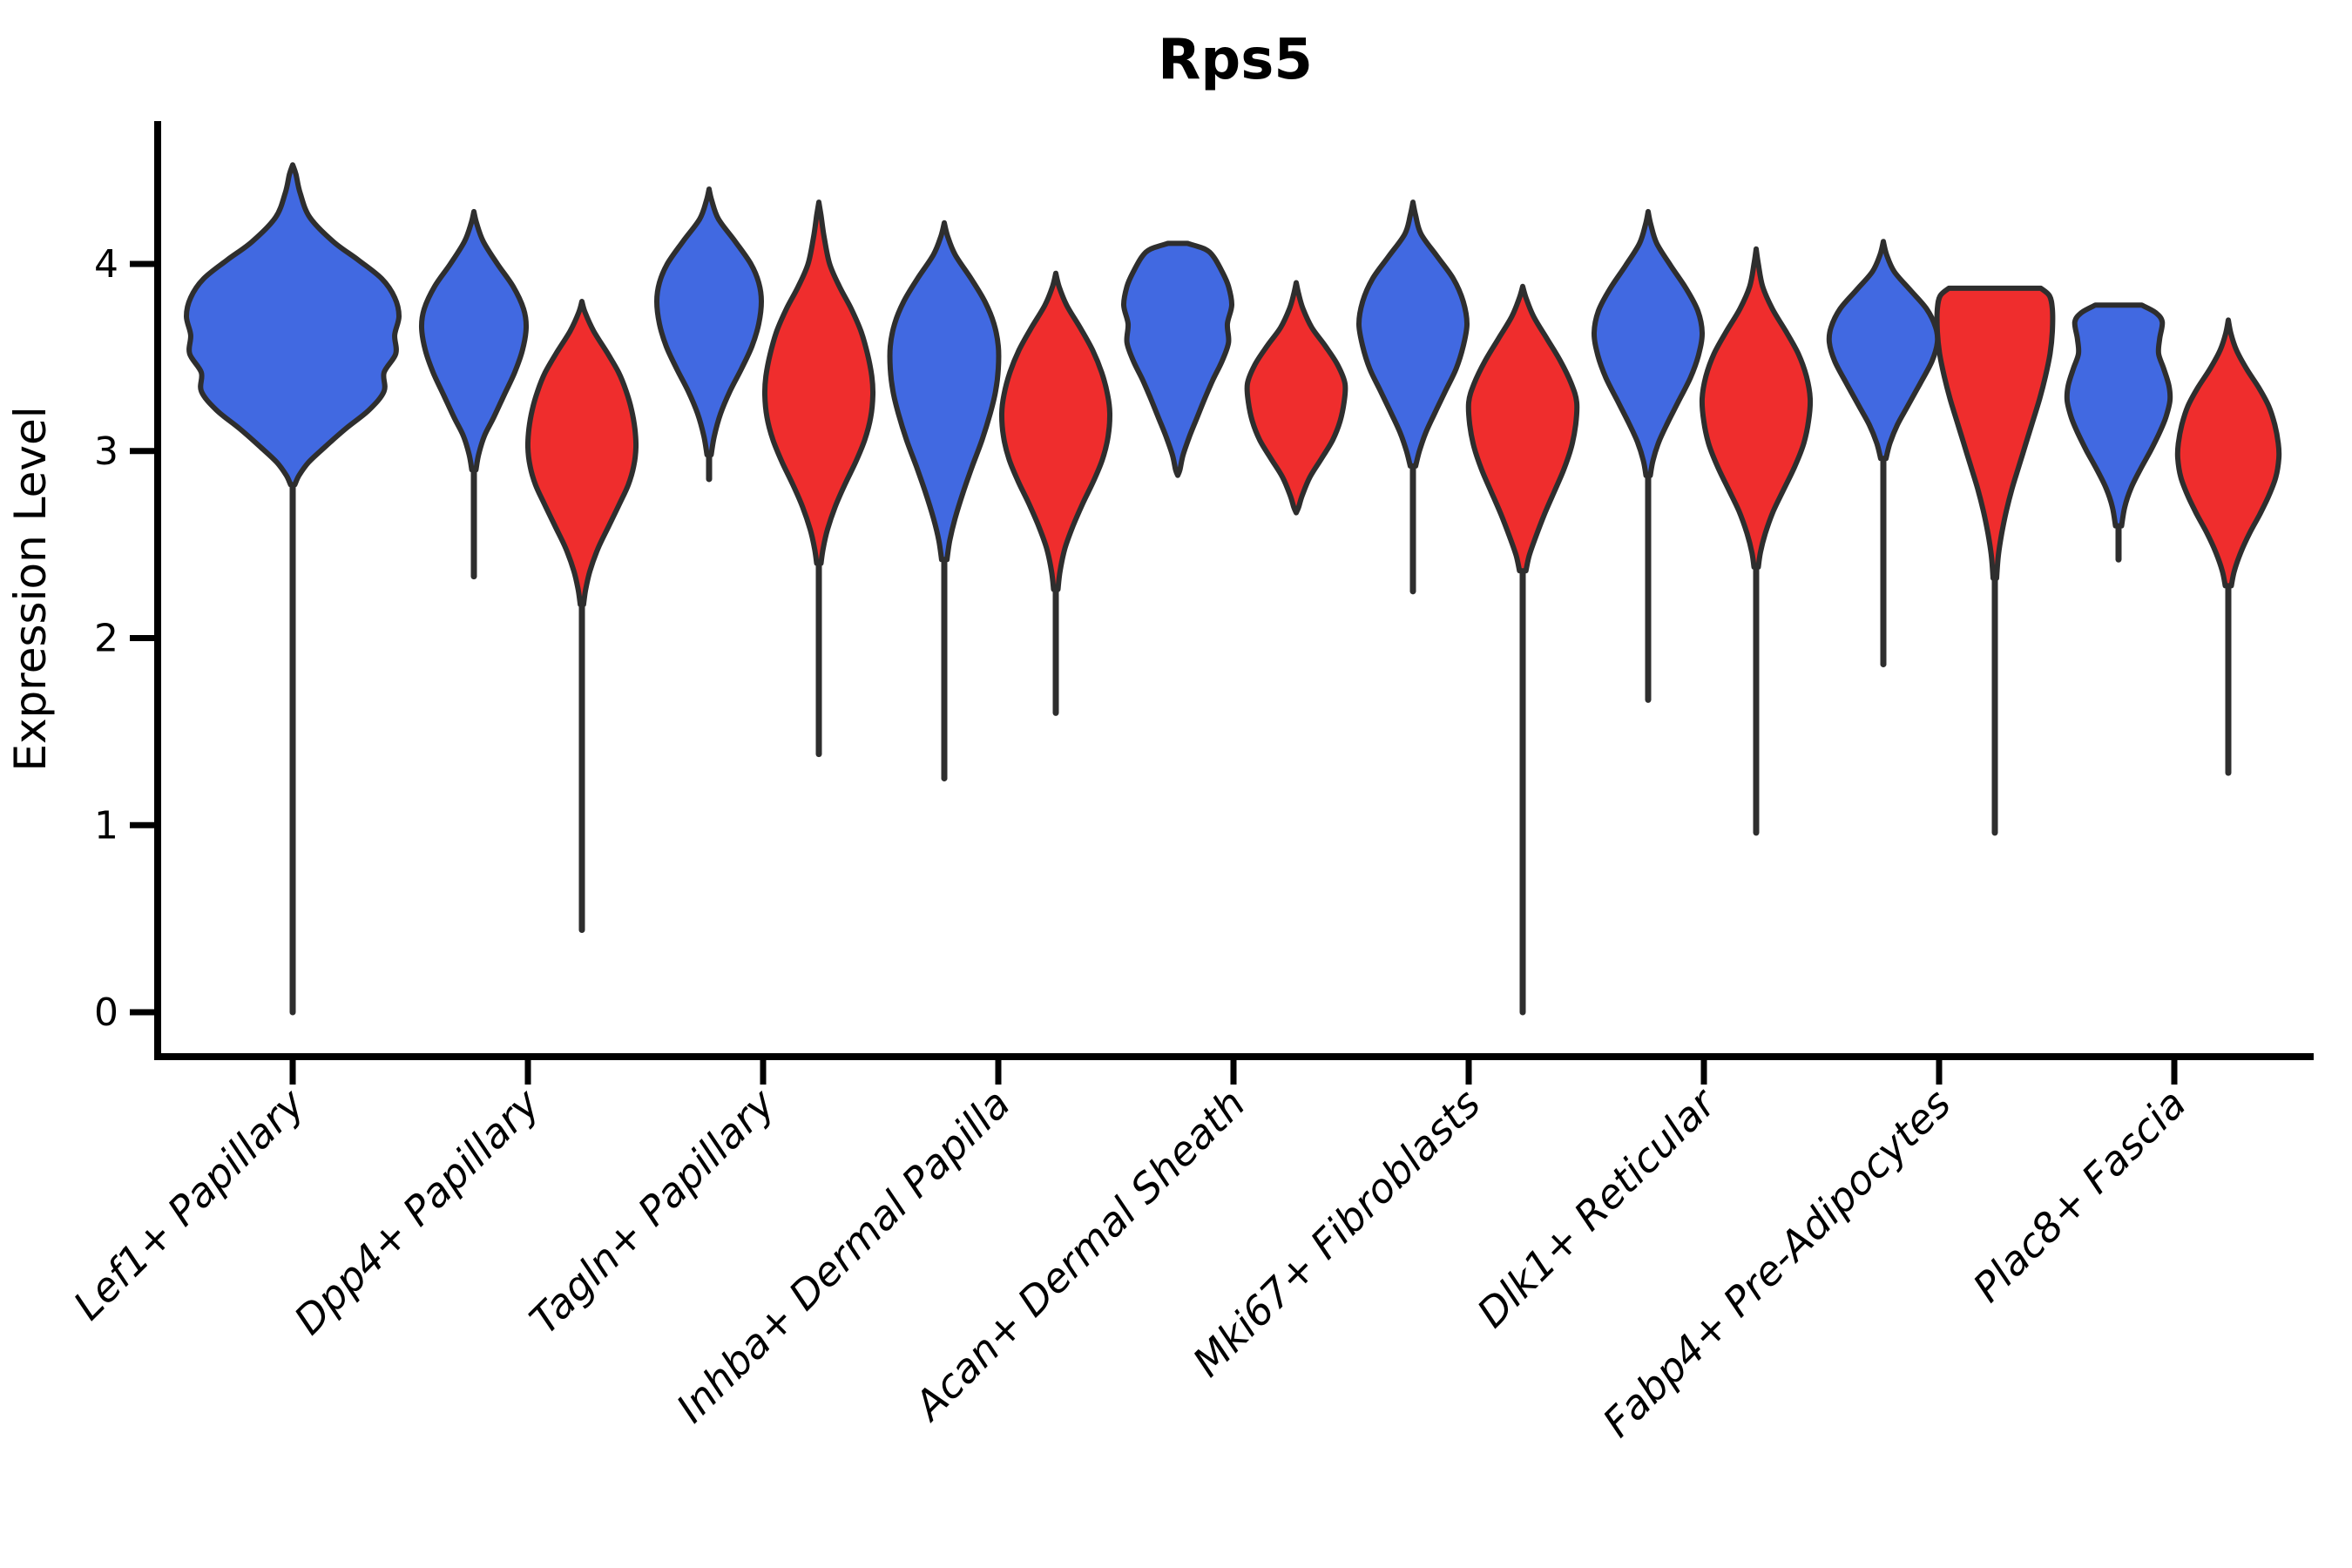  What do you see at coordinates (1177, 359) in the screenshot?
I see `violin-Acan+ Dermal Sheath-blue` at bounding box center [1177, 359].